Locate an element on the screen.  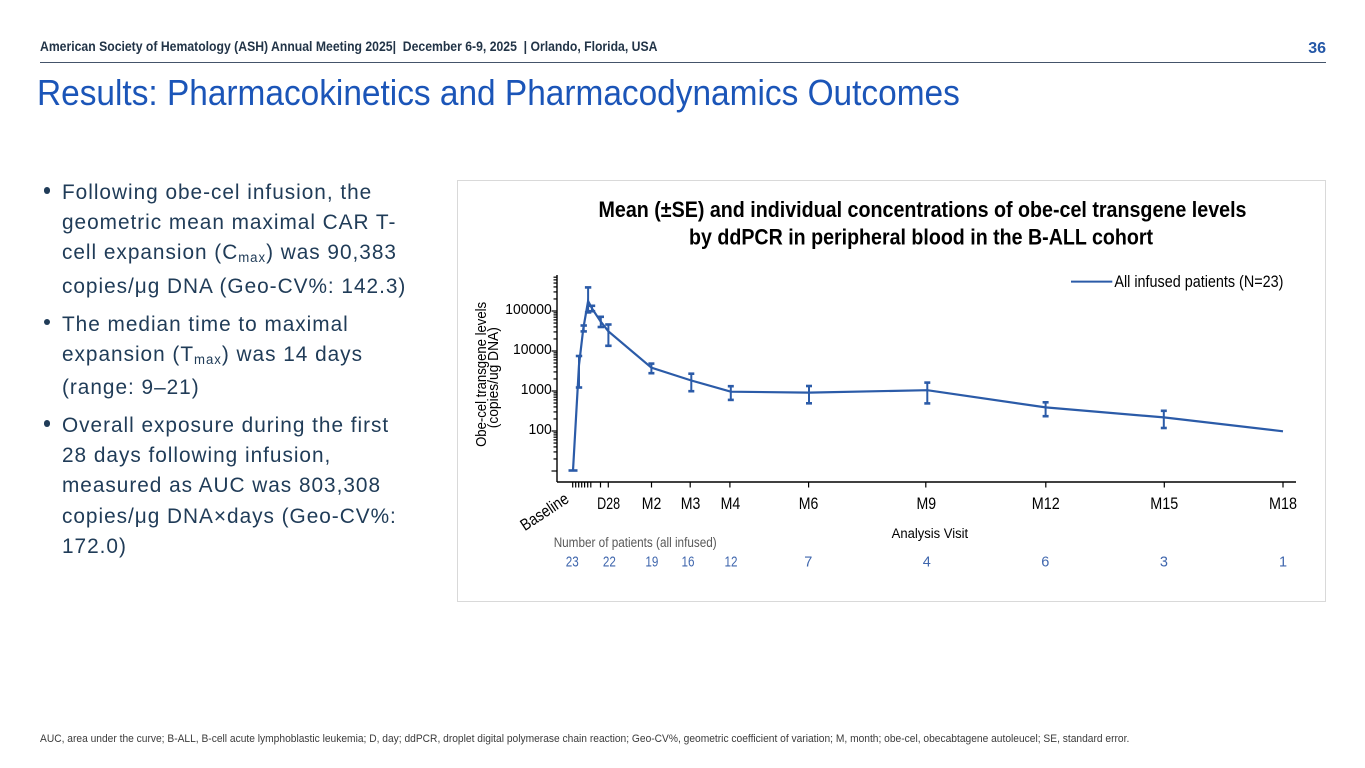
svg-text: 100 is located at coordinates (540, 429).